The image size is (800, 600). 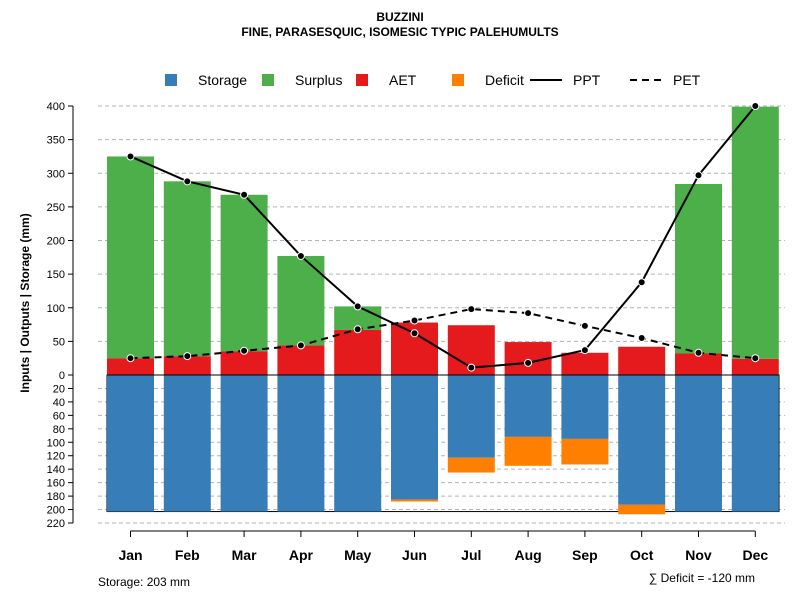 I want to click on storage-note: Storage: 203 mm, so click(x=144, y=582).